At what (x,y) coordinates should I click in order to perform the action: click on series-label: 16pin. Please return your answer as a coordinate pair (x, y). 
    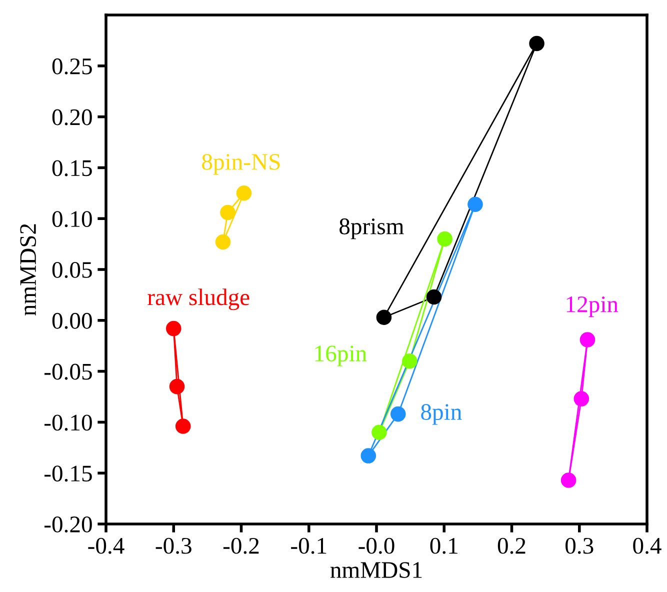
    Looking at the image, I should click on (341, 356).